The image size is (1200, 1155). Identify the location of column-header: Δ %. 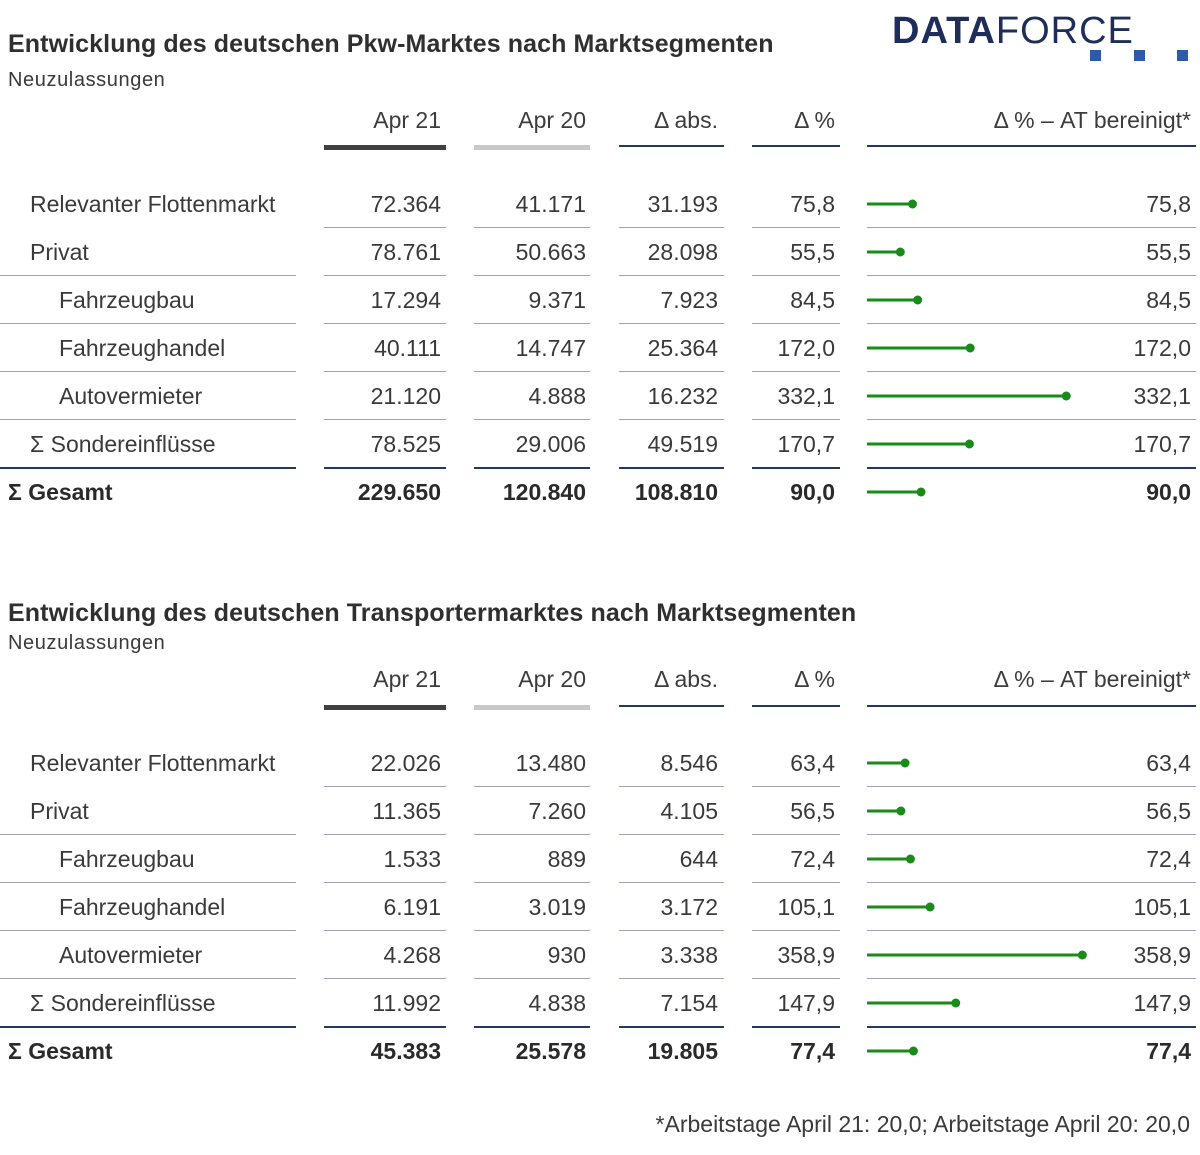
(814, 120).